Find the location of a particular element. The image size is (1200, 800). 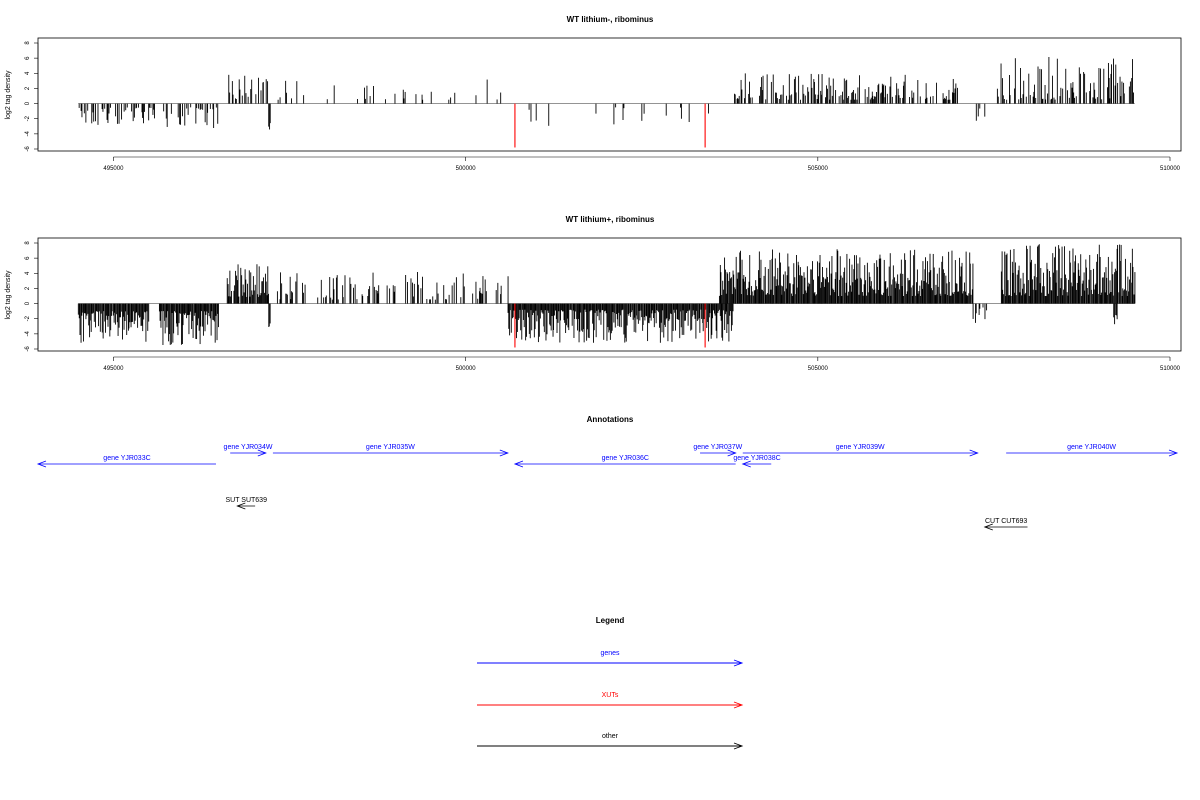

legend-label: other is located at coordinates (610, 736).